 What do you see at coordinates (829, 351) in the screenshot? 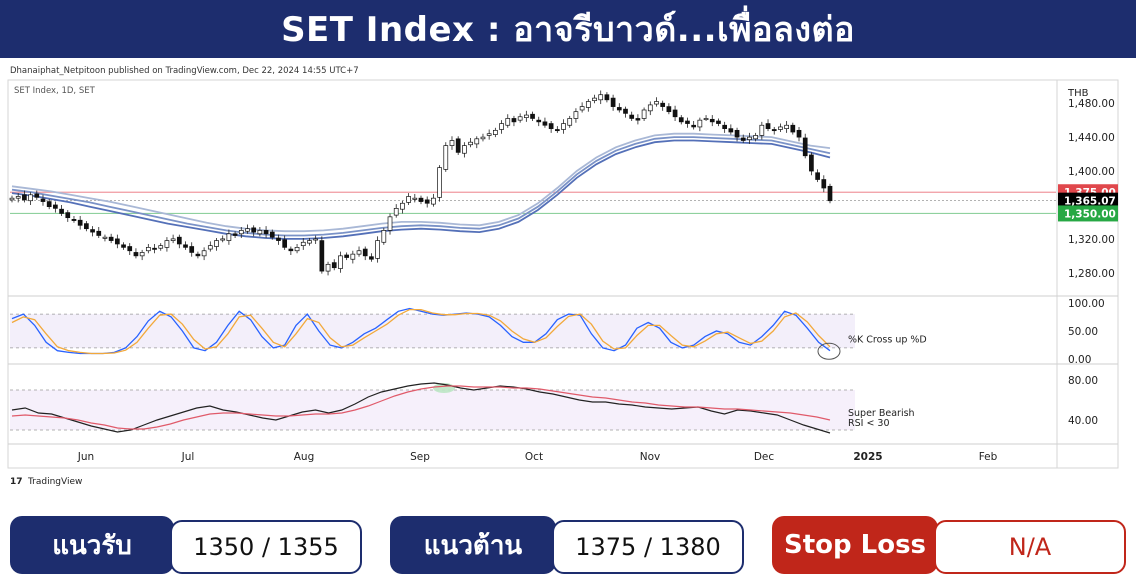
I see `cross-highlight-circle` at bounding box center [829, 351].